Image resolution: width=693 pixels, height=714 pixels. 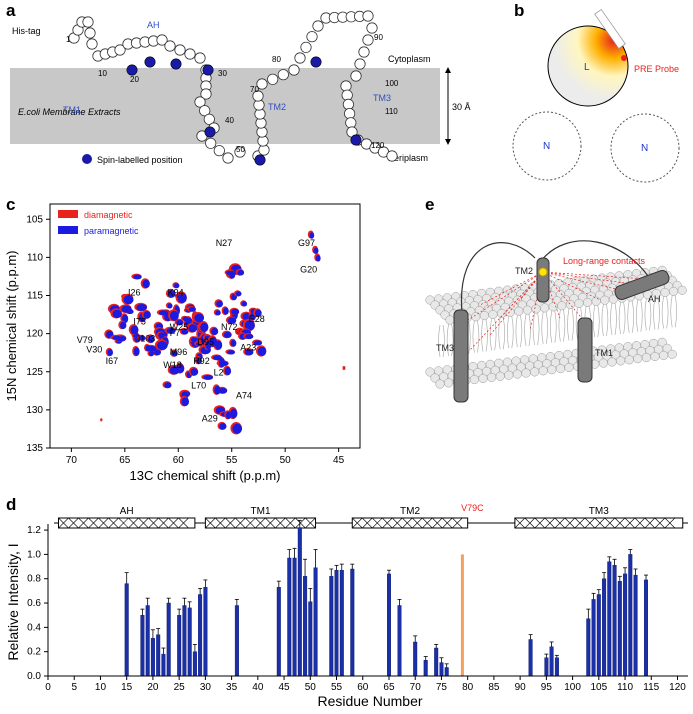 What do you see at coordinates (34, 219) in the screenshot?
I see `spectrum-y-tick-label: 105` at bounding box center [34, 219].